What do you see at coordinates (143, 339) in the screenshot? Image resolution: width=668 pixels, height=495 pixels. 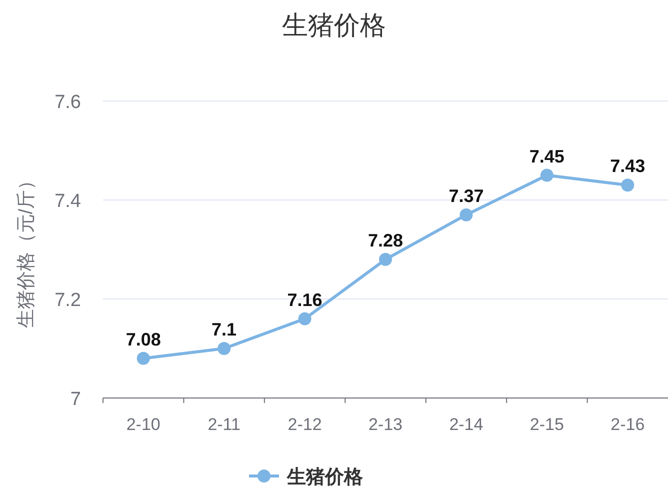 I see `data-label: 7.08` at bounding box center [143, 339].